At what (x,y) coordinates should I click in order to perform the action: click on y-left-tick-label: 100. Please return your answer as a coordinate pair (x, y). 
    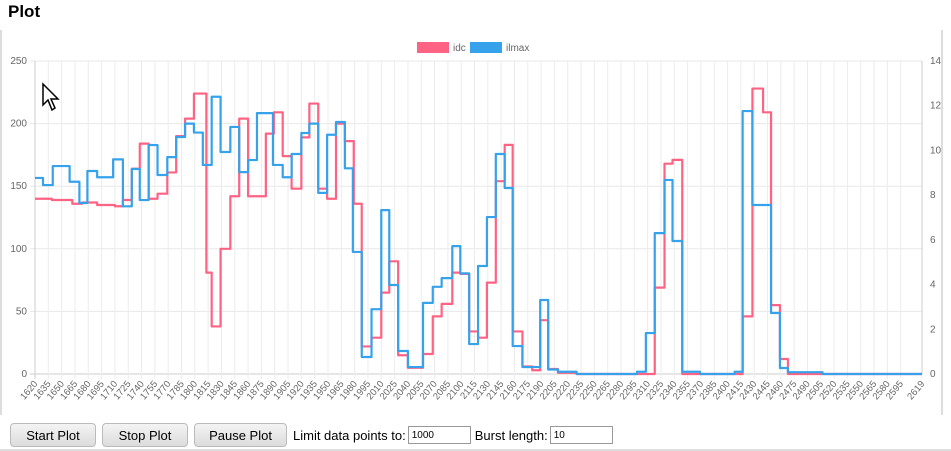
    Looking at the image, I should click on (18, 249).